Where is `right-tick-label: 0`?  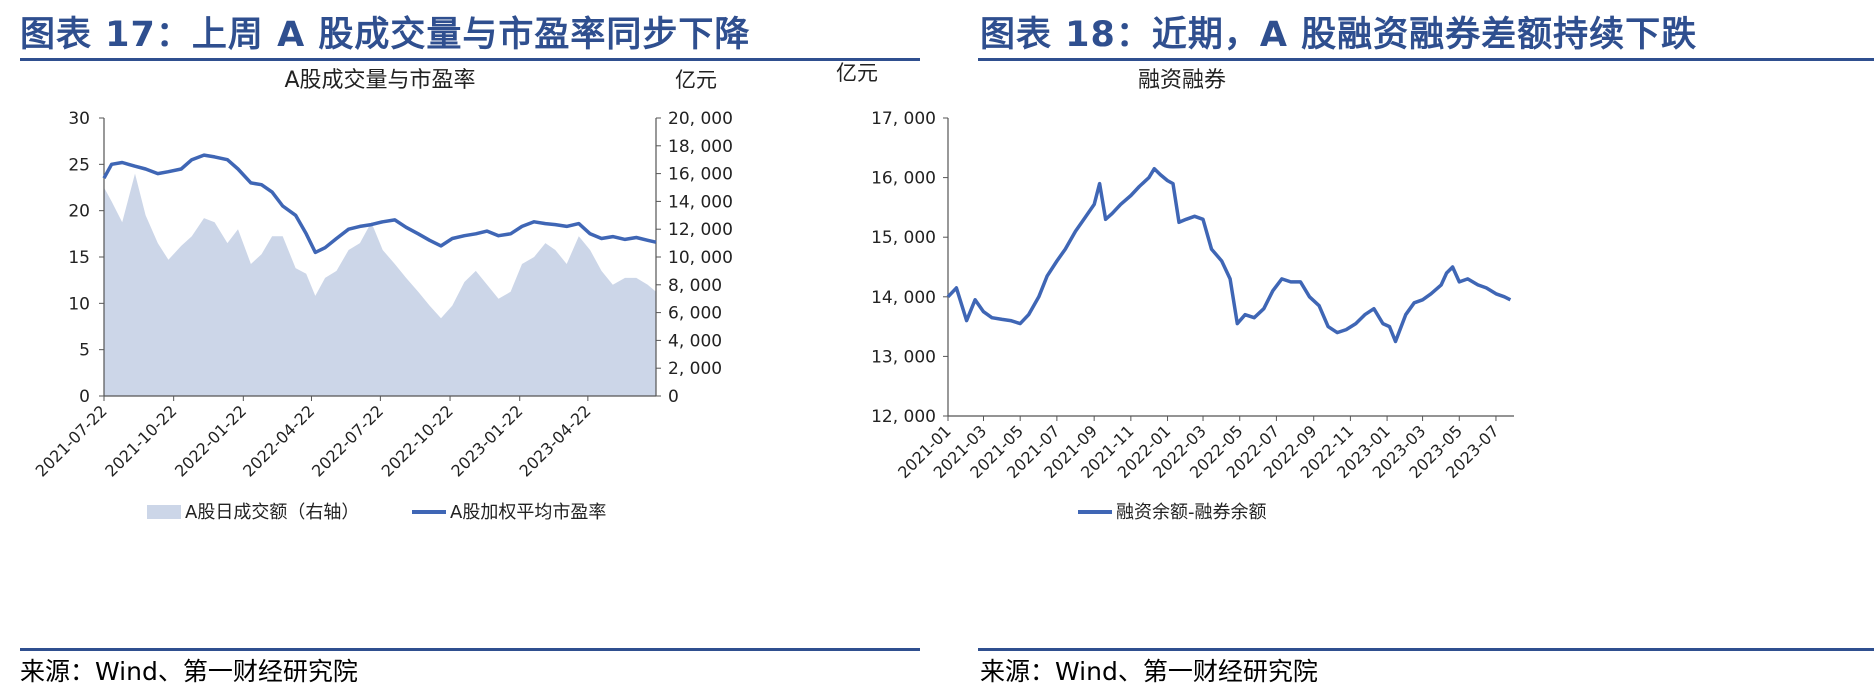 right-tick-label: 0 is located at coordinates (673, 397).